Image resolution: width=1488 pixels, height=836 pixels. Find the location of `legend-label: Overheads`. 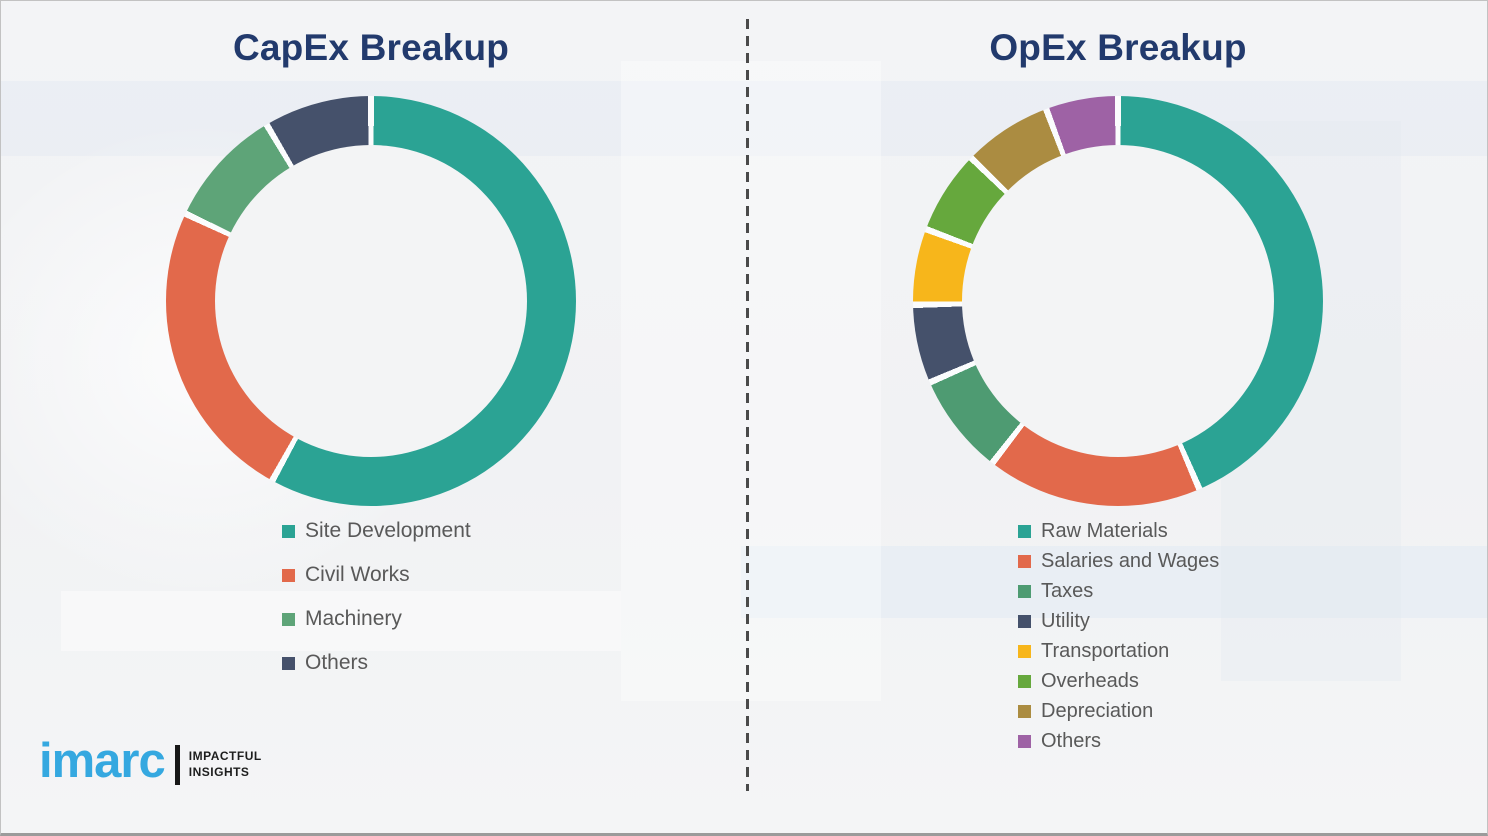

legend-label: Overheads is located at coordinates (1090, 680).